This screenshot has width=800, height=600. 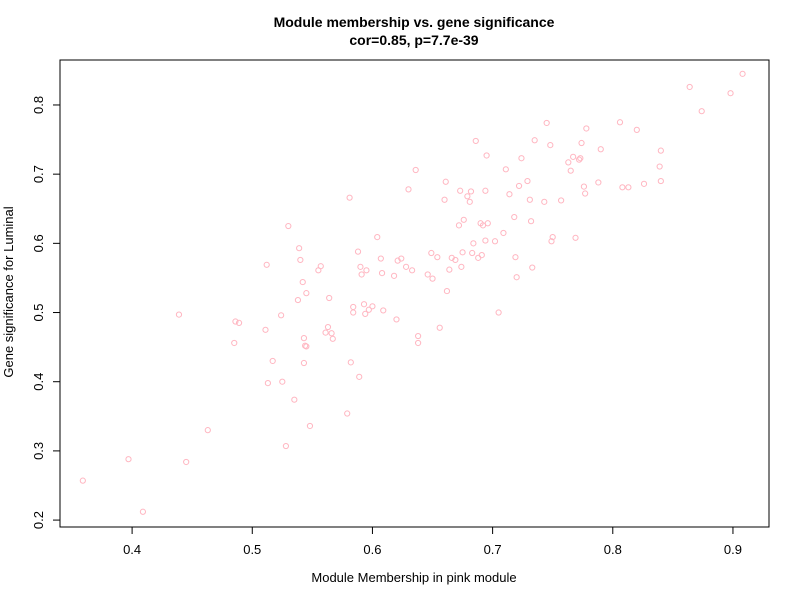 What do you see at coordinates (38, 451) in the screenshot?
I see `y-tick-label: 0.3` at bounding box center [38, 451].